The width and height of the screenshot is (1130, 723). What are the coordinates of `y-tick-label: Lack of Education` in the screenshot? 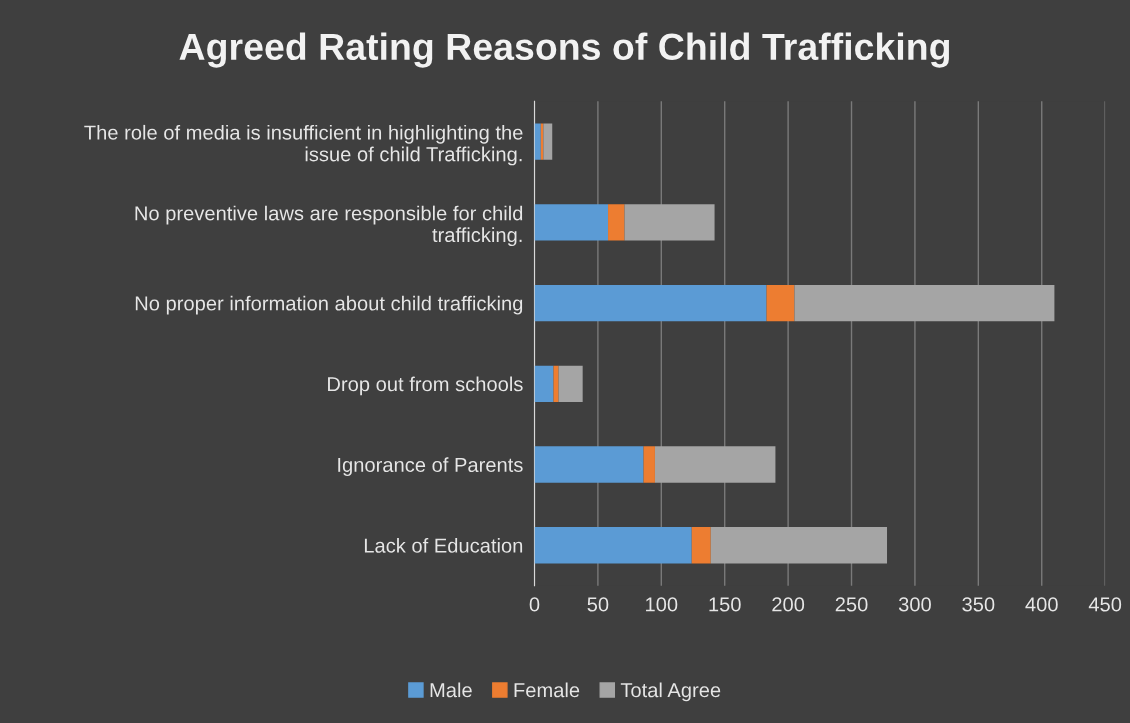 It's located at (443, 545).